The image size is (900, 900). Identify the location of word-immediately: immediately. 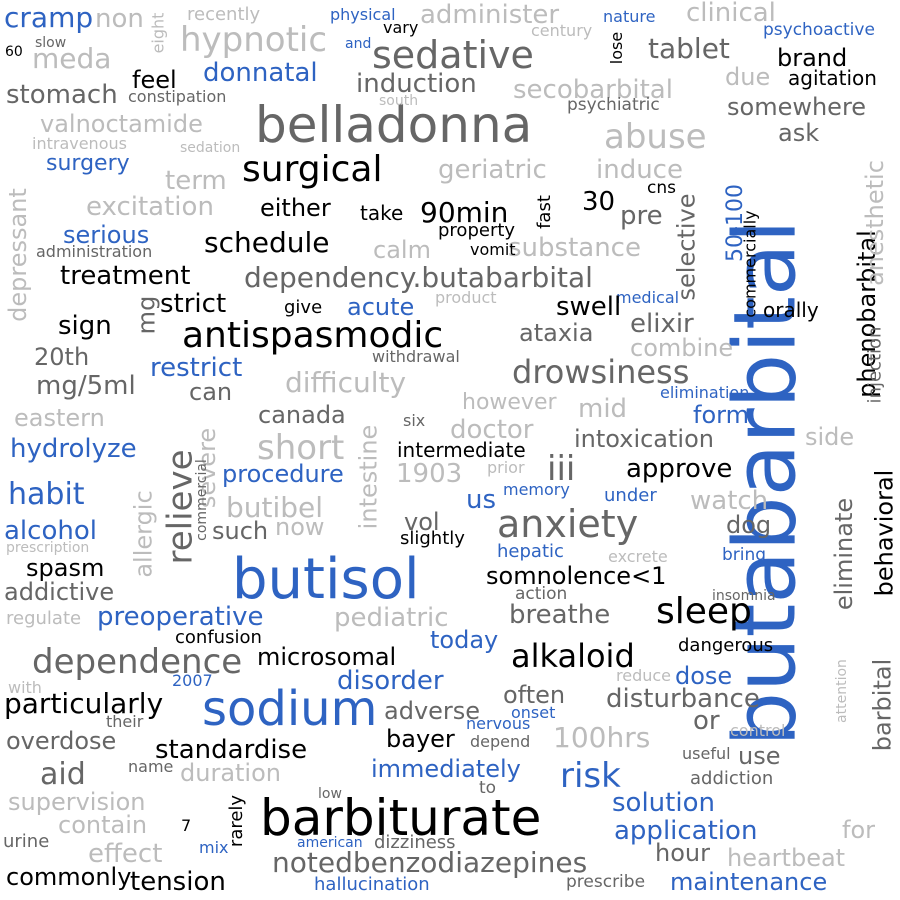
(446, 769).